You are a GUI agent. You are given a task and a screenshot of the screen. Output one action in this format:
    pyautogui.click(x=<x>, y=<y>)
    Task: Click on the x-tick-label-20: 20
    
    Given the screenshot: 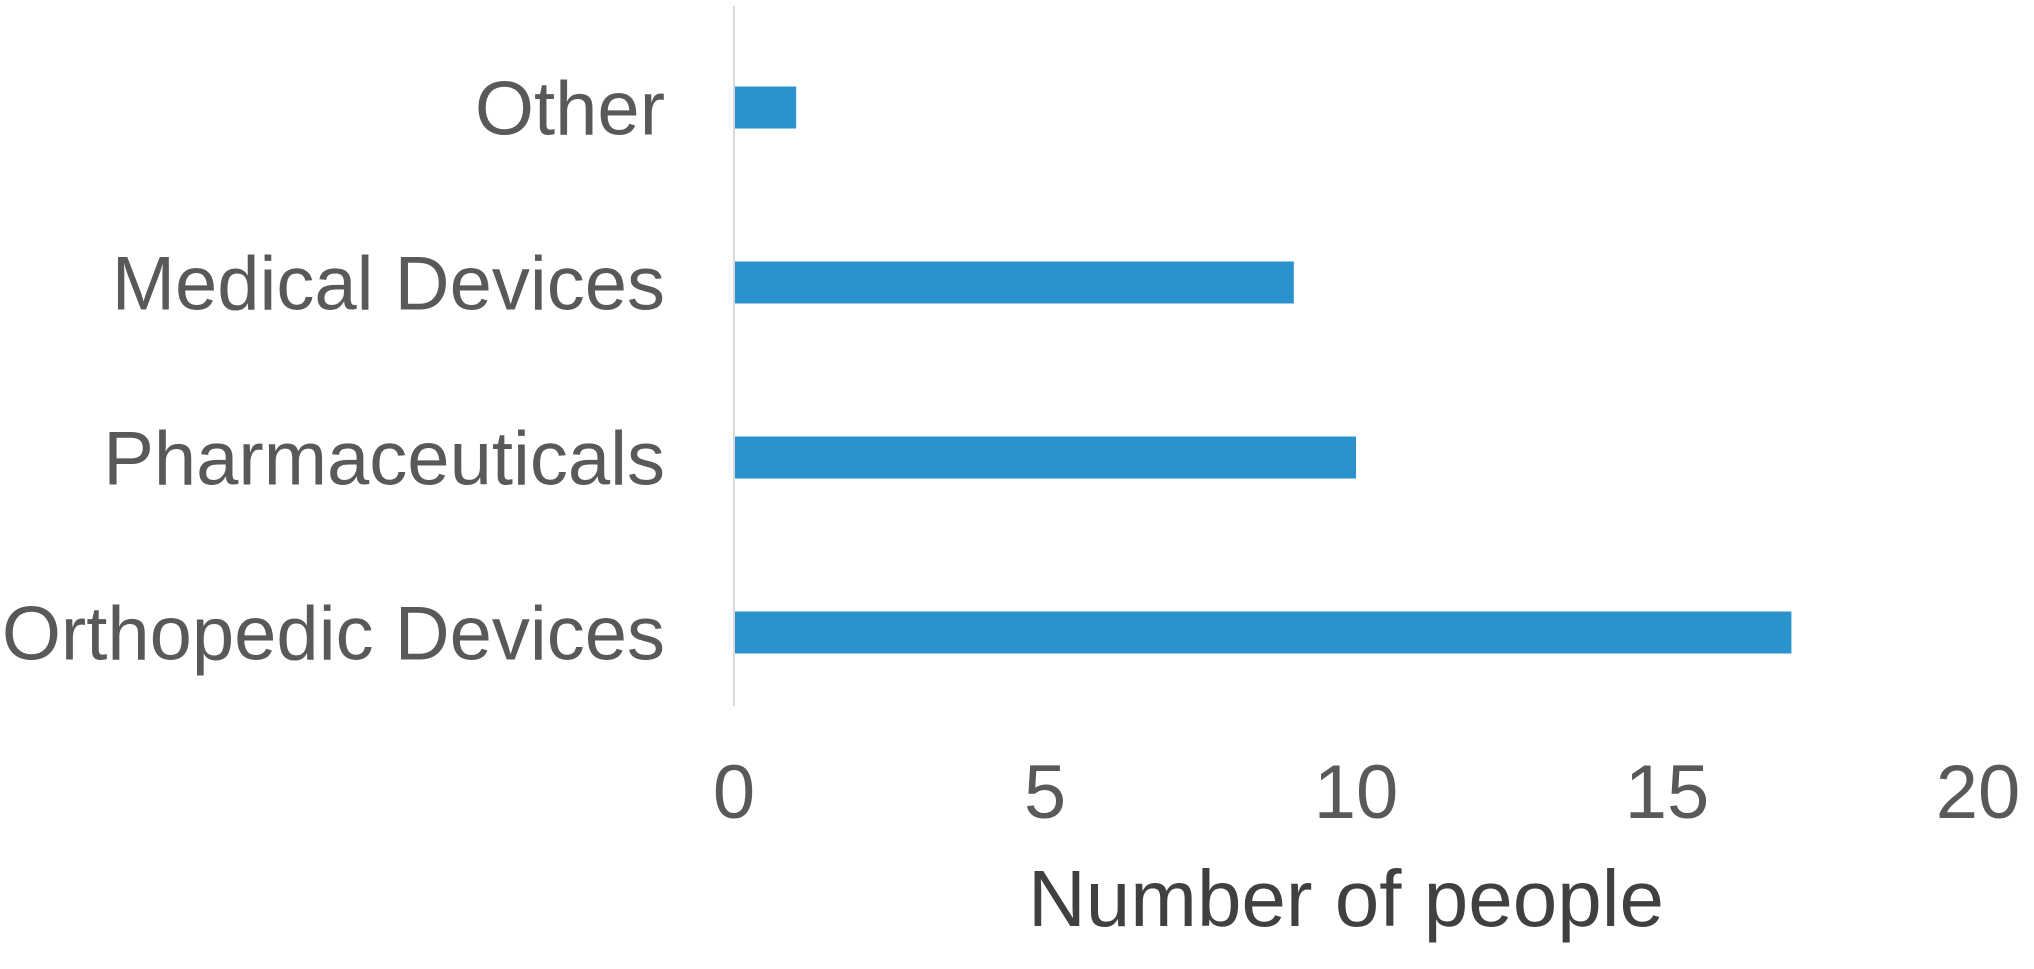 What is the action you would take?
    pyautogui.click(x=1978, y=792)
    